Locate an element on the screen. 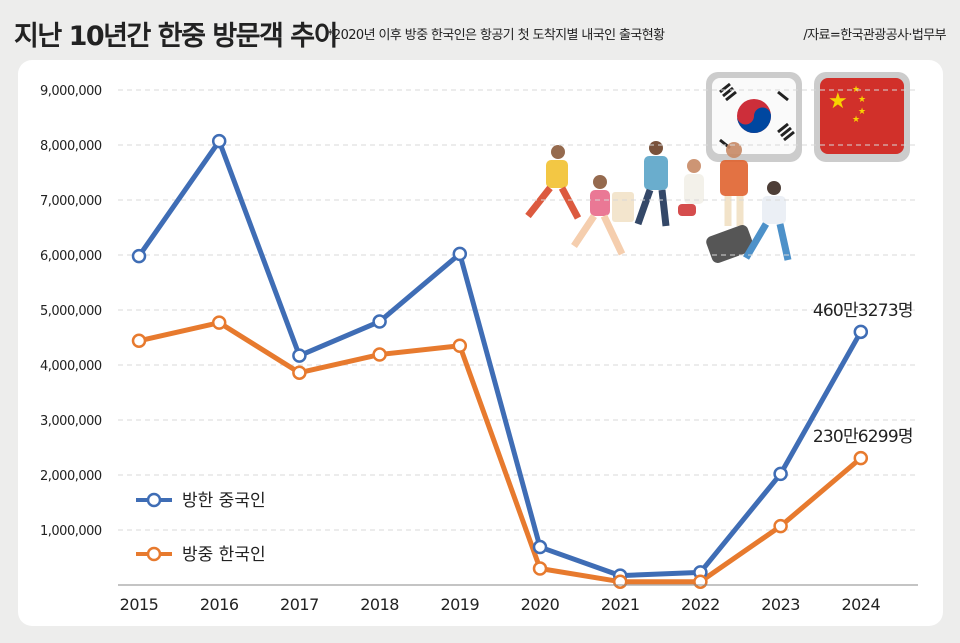 This screenshot has height=643, width=960. x-tick-label: 2018 is located at coordinates (379, 604).